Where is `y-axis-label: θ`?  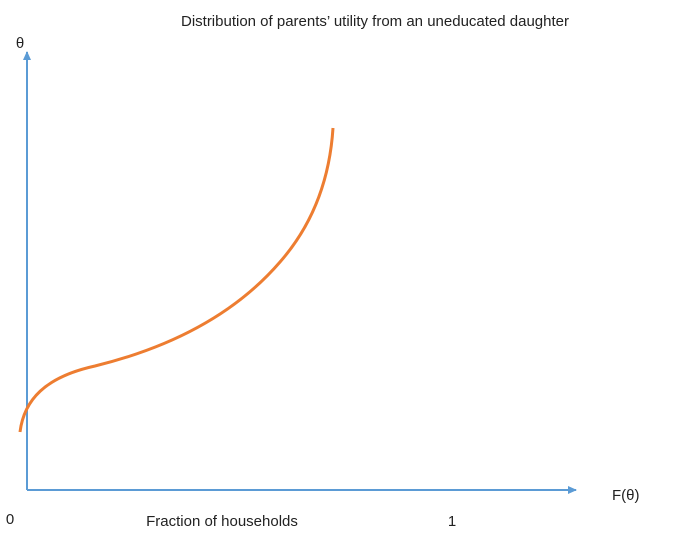
y-axis-label: θ is located at coordinates (20, 43).